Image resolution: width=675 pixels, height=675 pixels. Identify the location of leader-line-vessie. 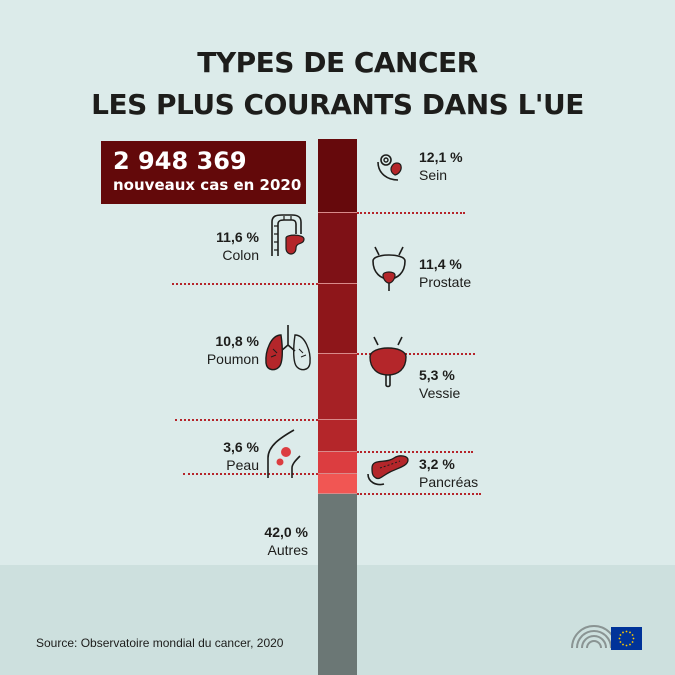
(415, 452).